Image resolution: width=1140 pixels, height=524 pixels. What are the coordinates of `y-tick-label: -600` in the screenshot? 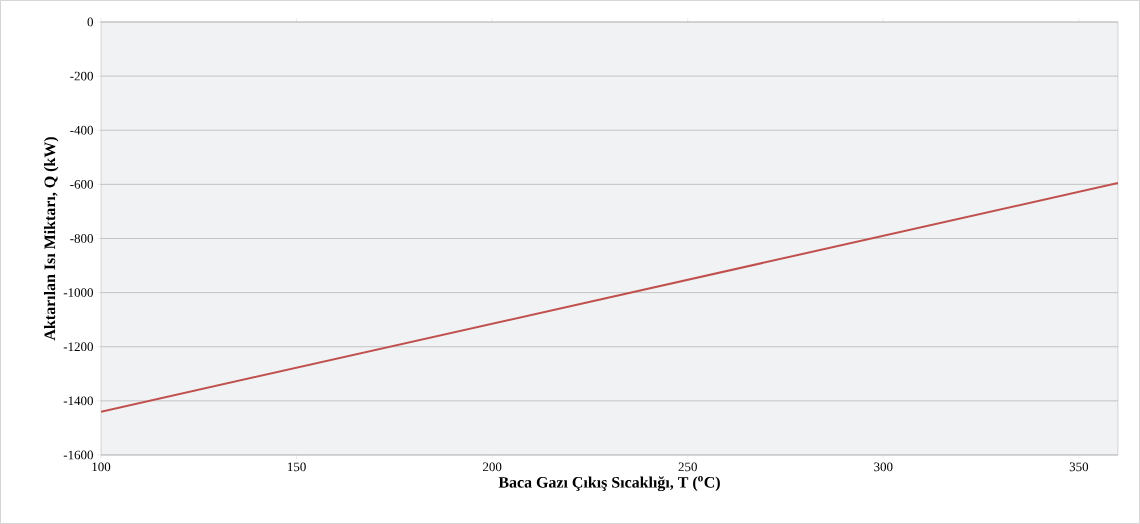 It's located at (81, 184).